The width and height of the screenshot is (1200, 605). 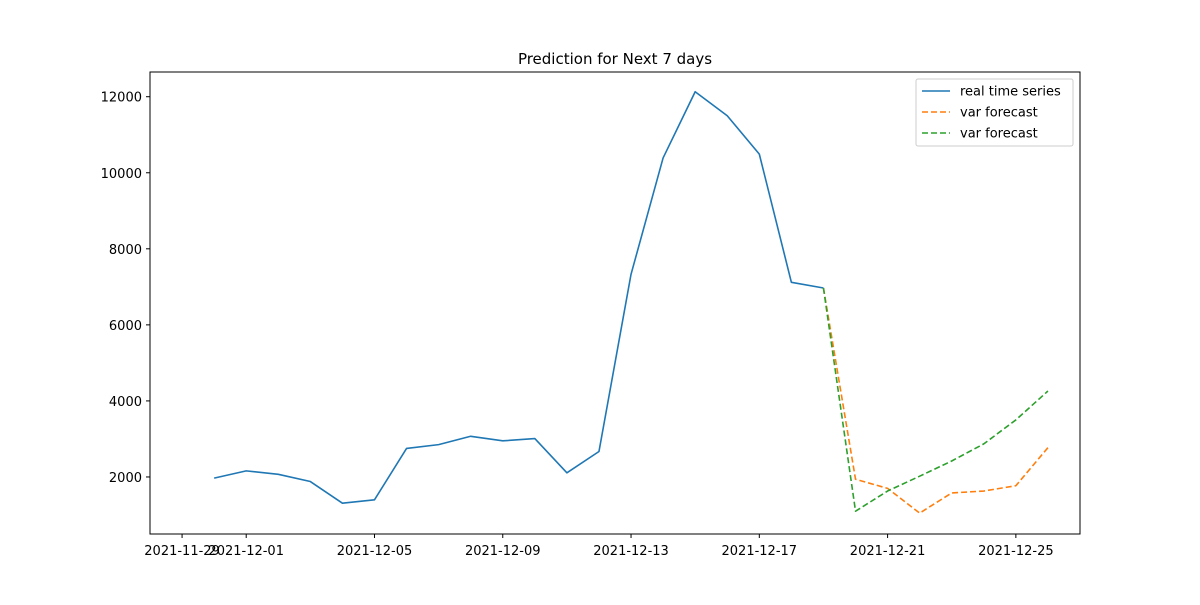 What do you see at coordinates (760, 551) in the screenshot?
I see `x-tick-label: 2021-12-17` at bounding box center [760, 551].